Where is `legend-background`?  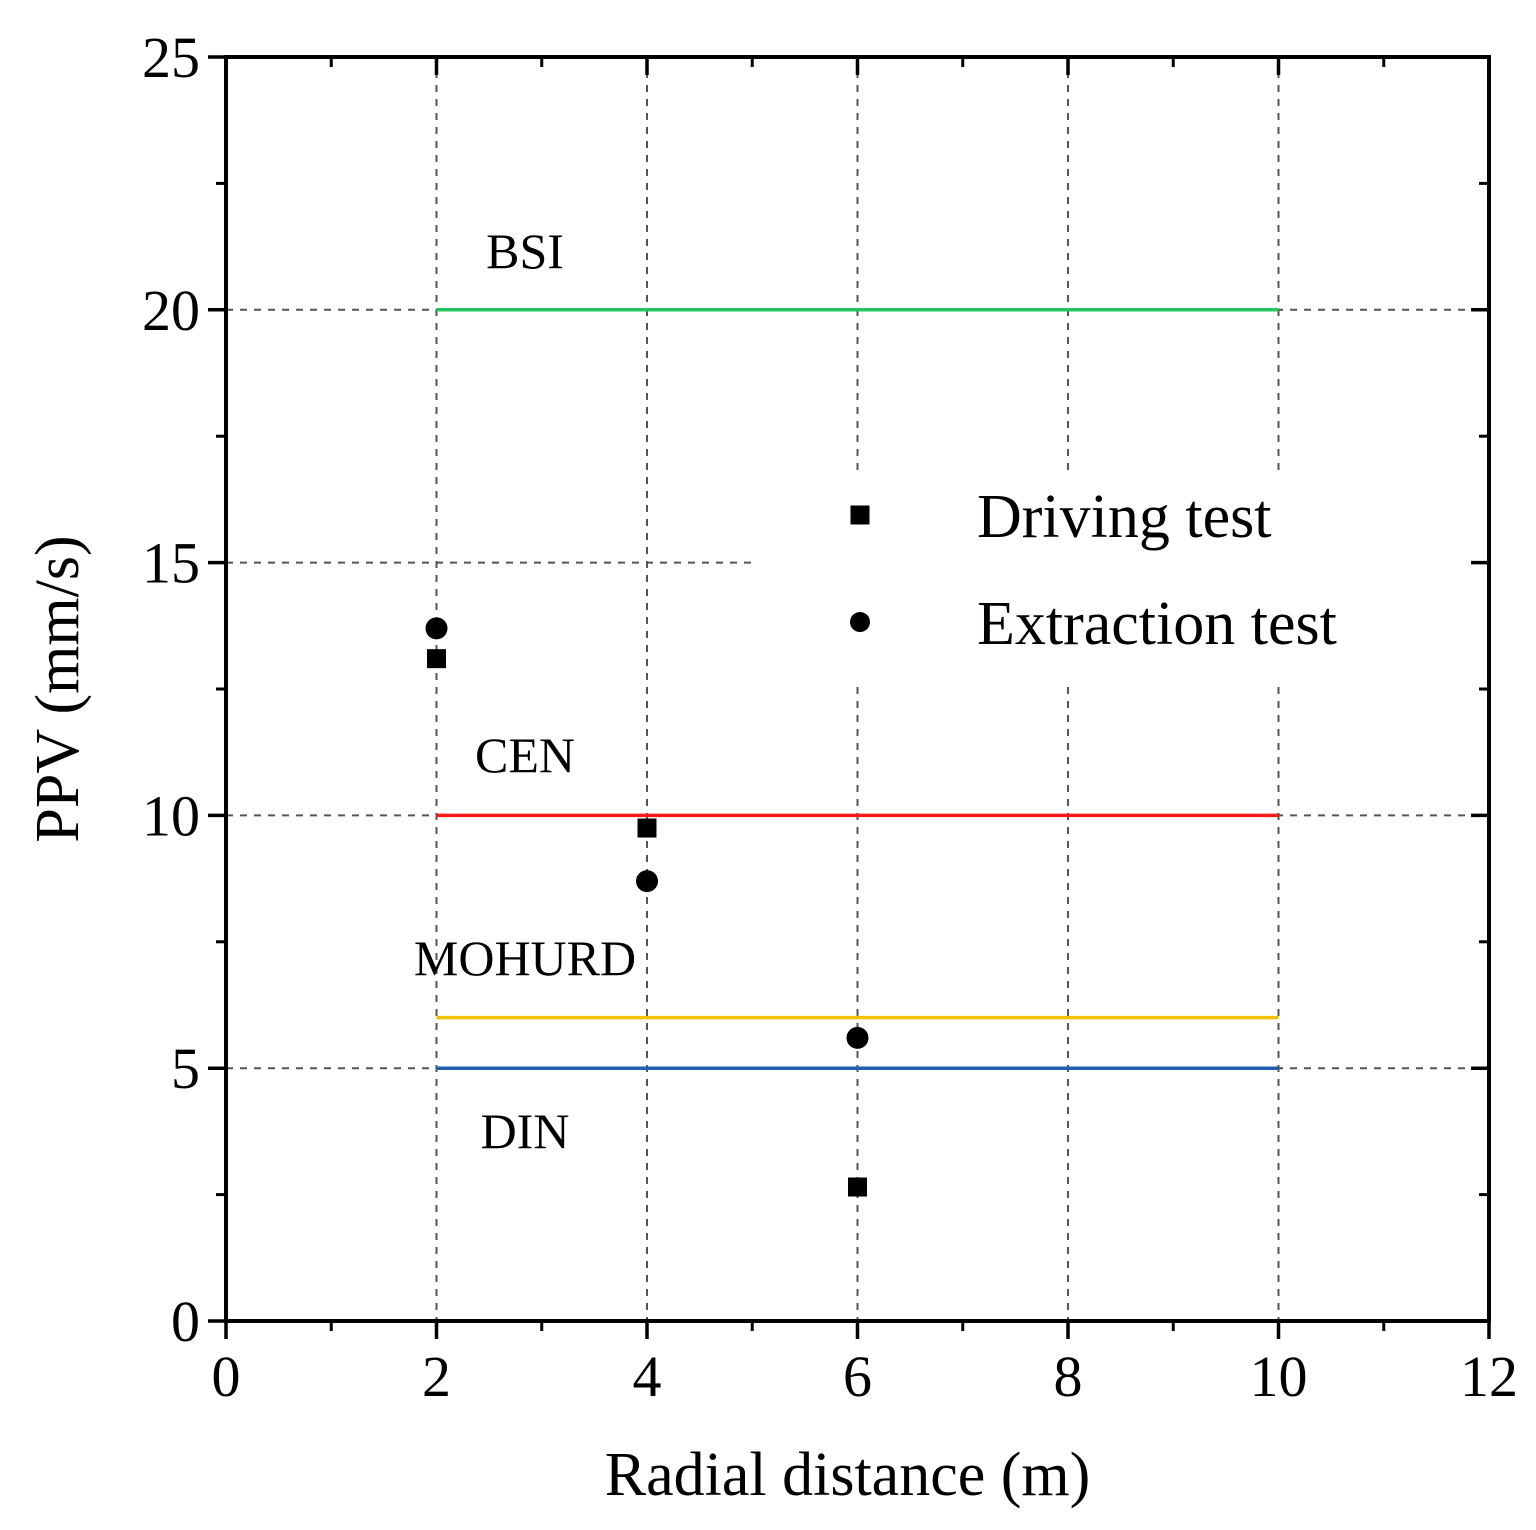
legend-background is located at coordinates (1125, 575).